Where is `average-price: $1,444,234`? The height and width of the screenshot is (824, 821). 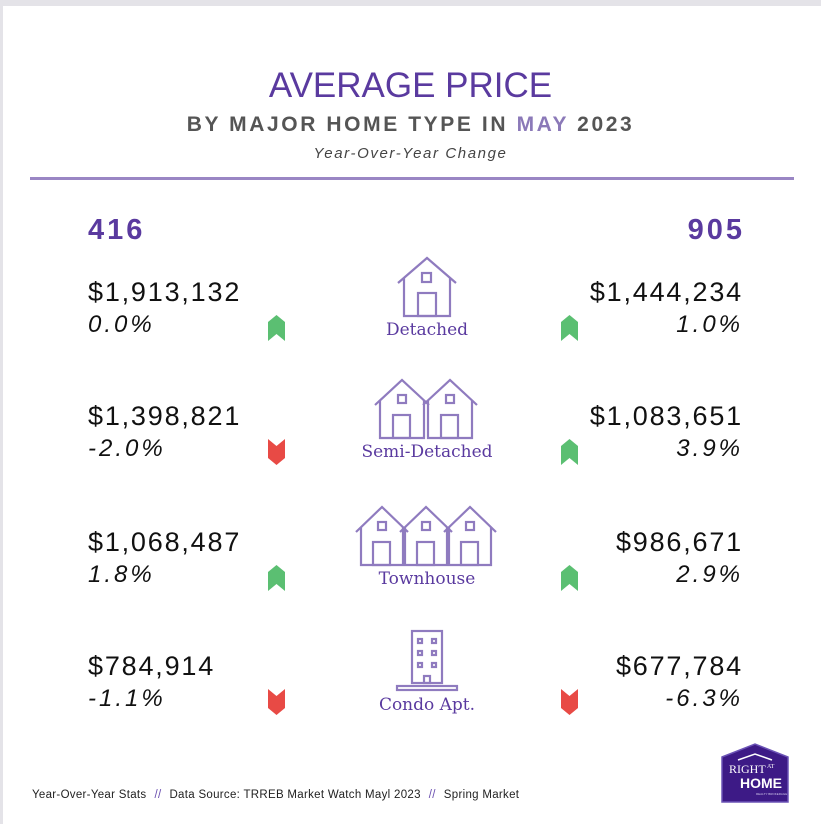 average-price: $1,444,234 is located at coordinates (666, 292).